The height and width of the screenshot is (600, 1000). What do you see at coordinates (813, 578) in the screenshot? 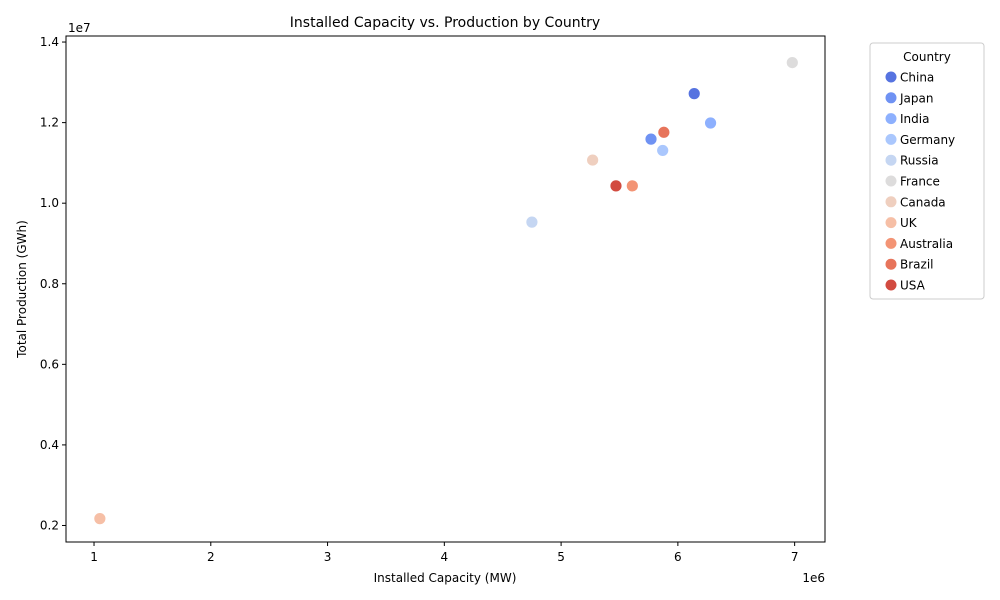
I see `x-axis-offset-label: 1e6` at bounding box center [813, 578].